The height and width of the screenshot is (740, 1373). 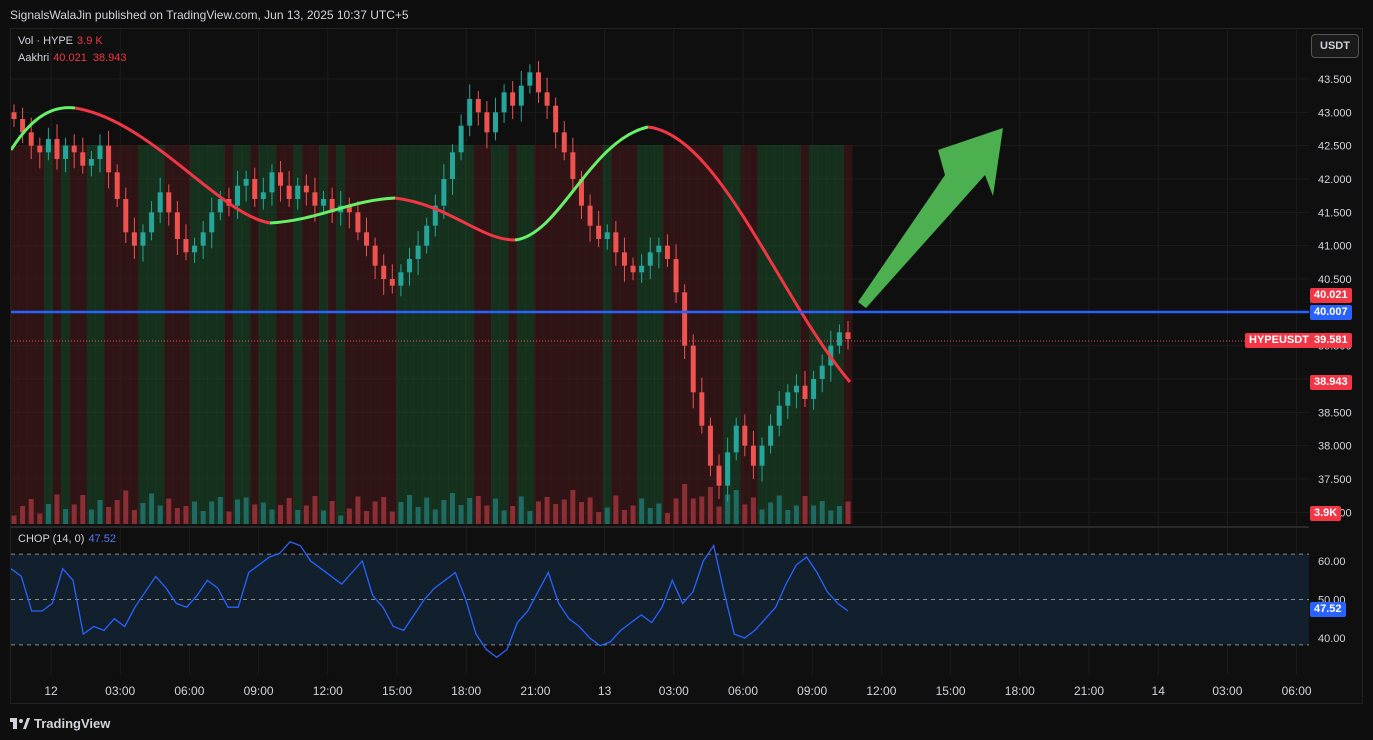 I want to click on chop-legend: CHOP (14, 0) 47.52, so click(x=67, y=539).